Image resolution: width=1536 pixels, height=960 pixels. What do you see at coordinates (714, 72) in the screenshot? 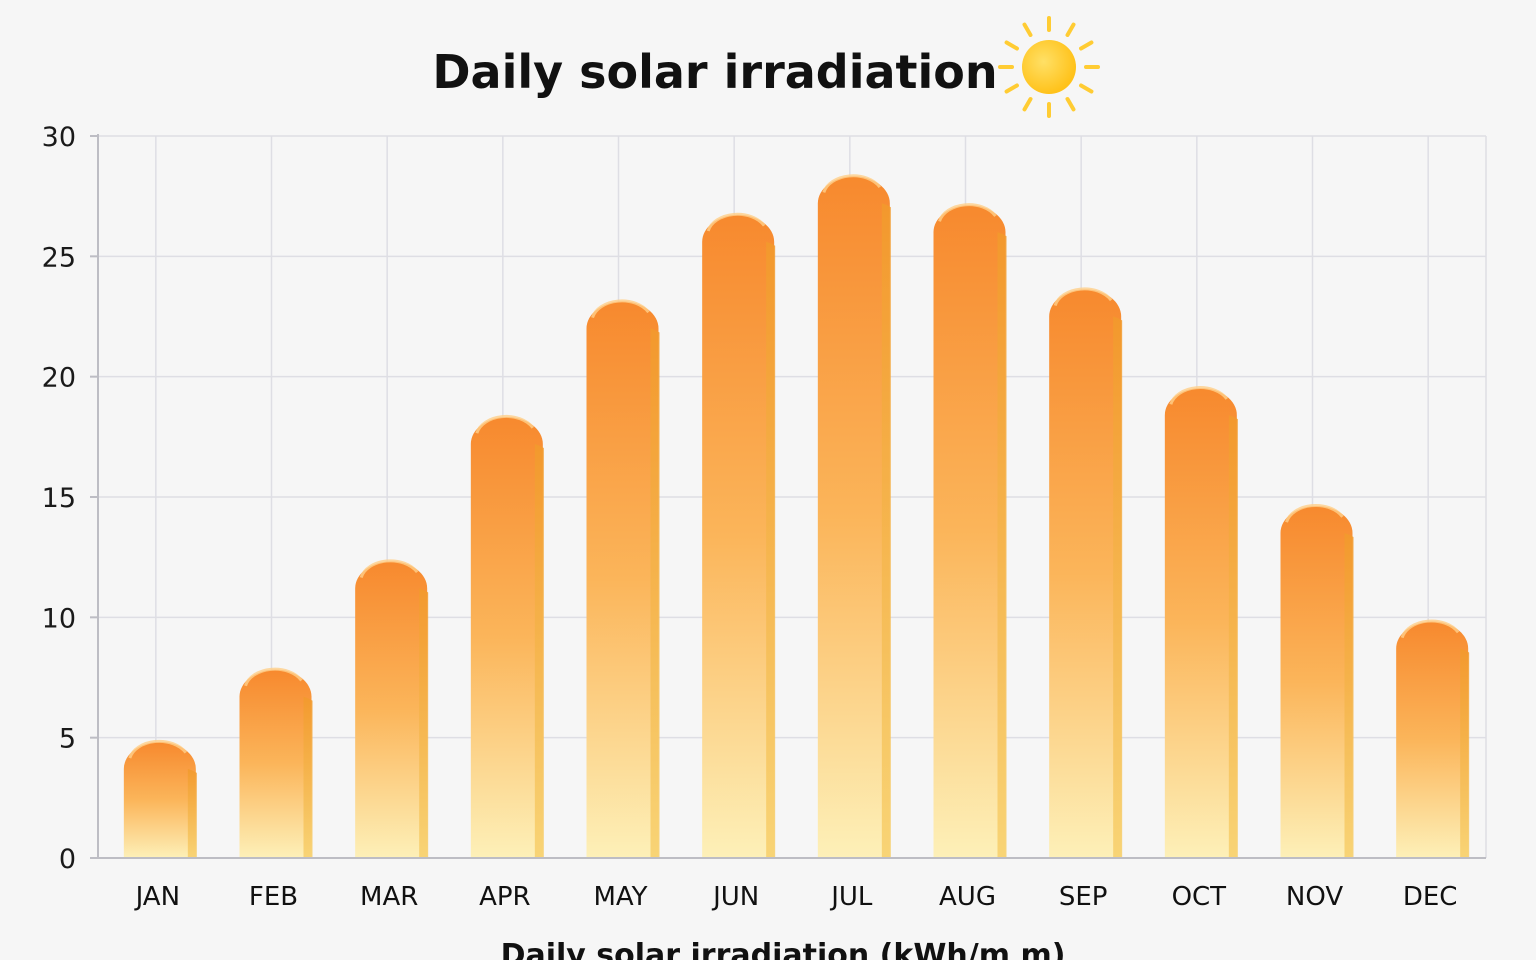
I see `chart-title: Daily solar irradiation` at bounding box center [714, 72].